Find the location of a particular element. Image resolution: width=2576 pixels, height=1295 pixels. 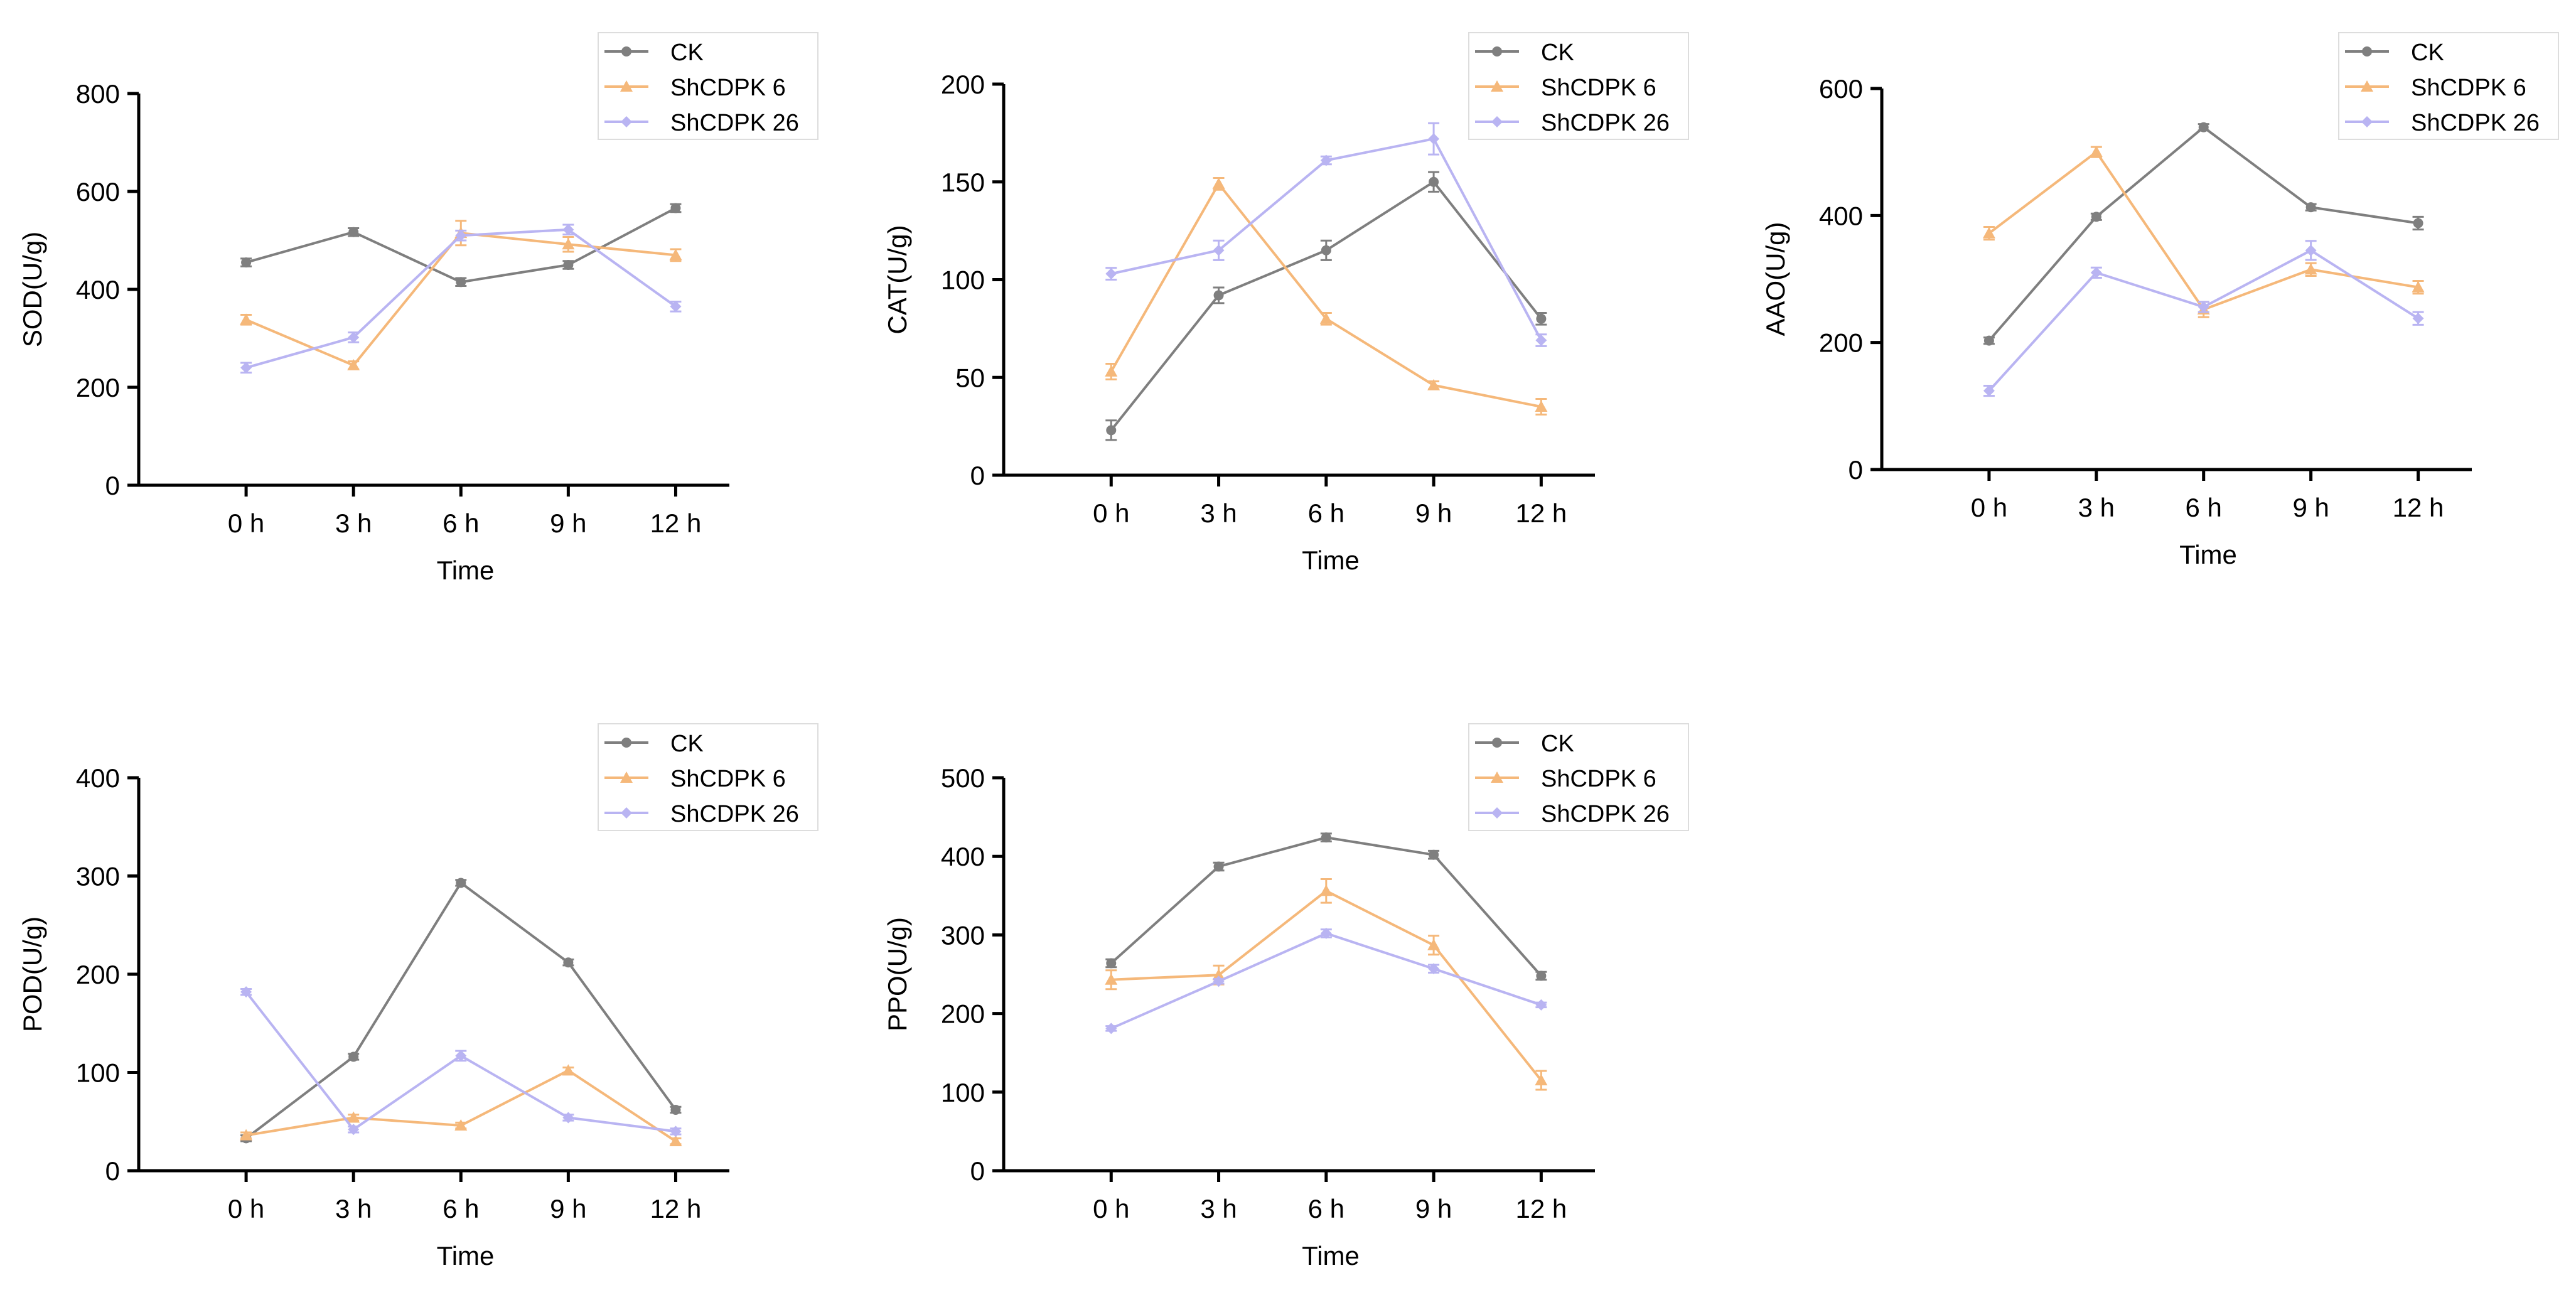

y-tick-label: 500 is located at coordinates (963, 778).